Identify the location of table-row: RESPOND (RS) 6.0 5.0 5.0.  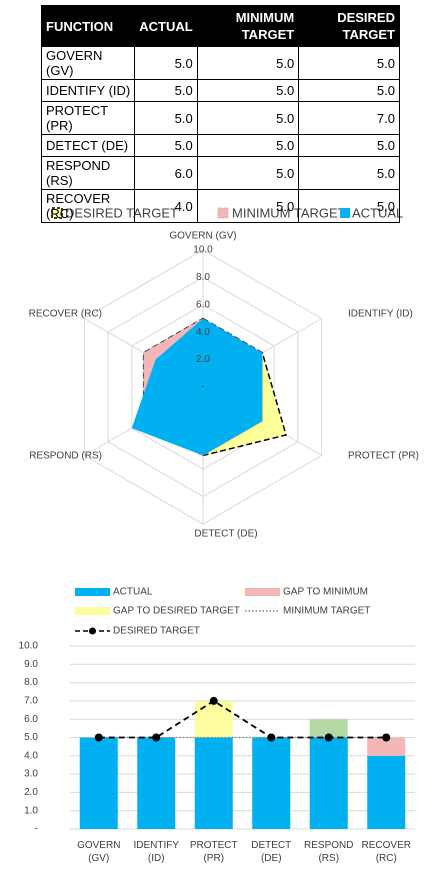
(220, 173).